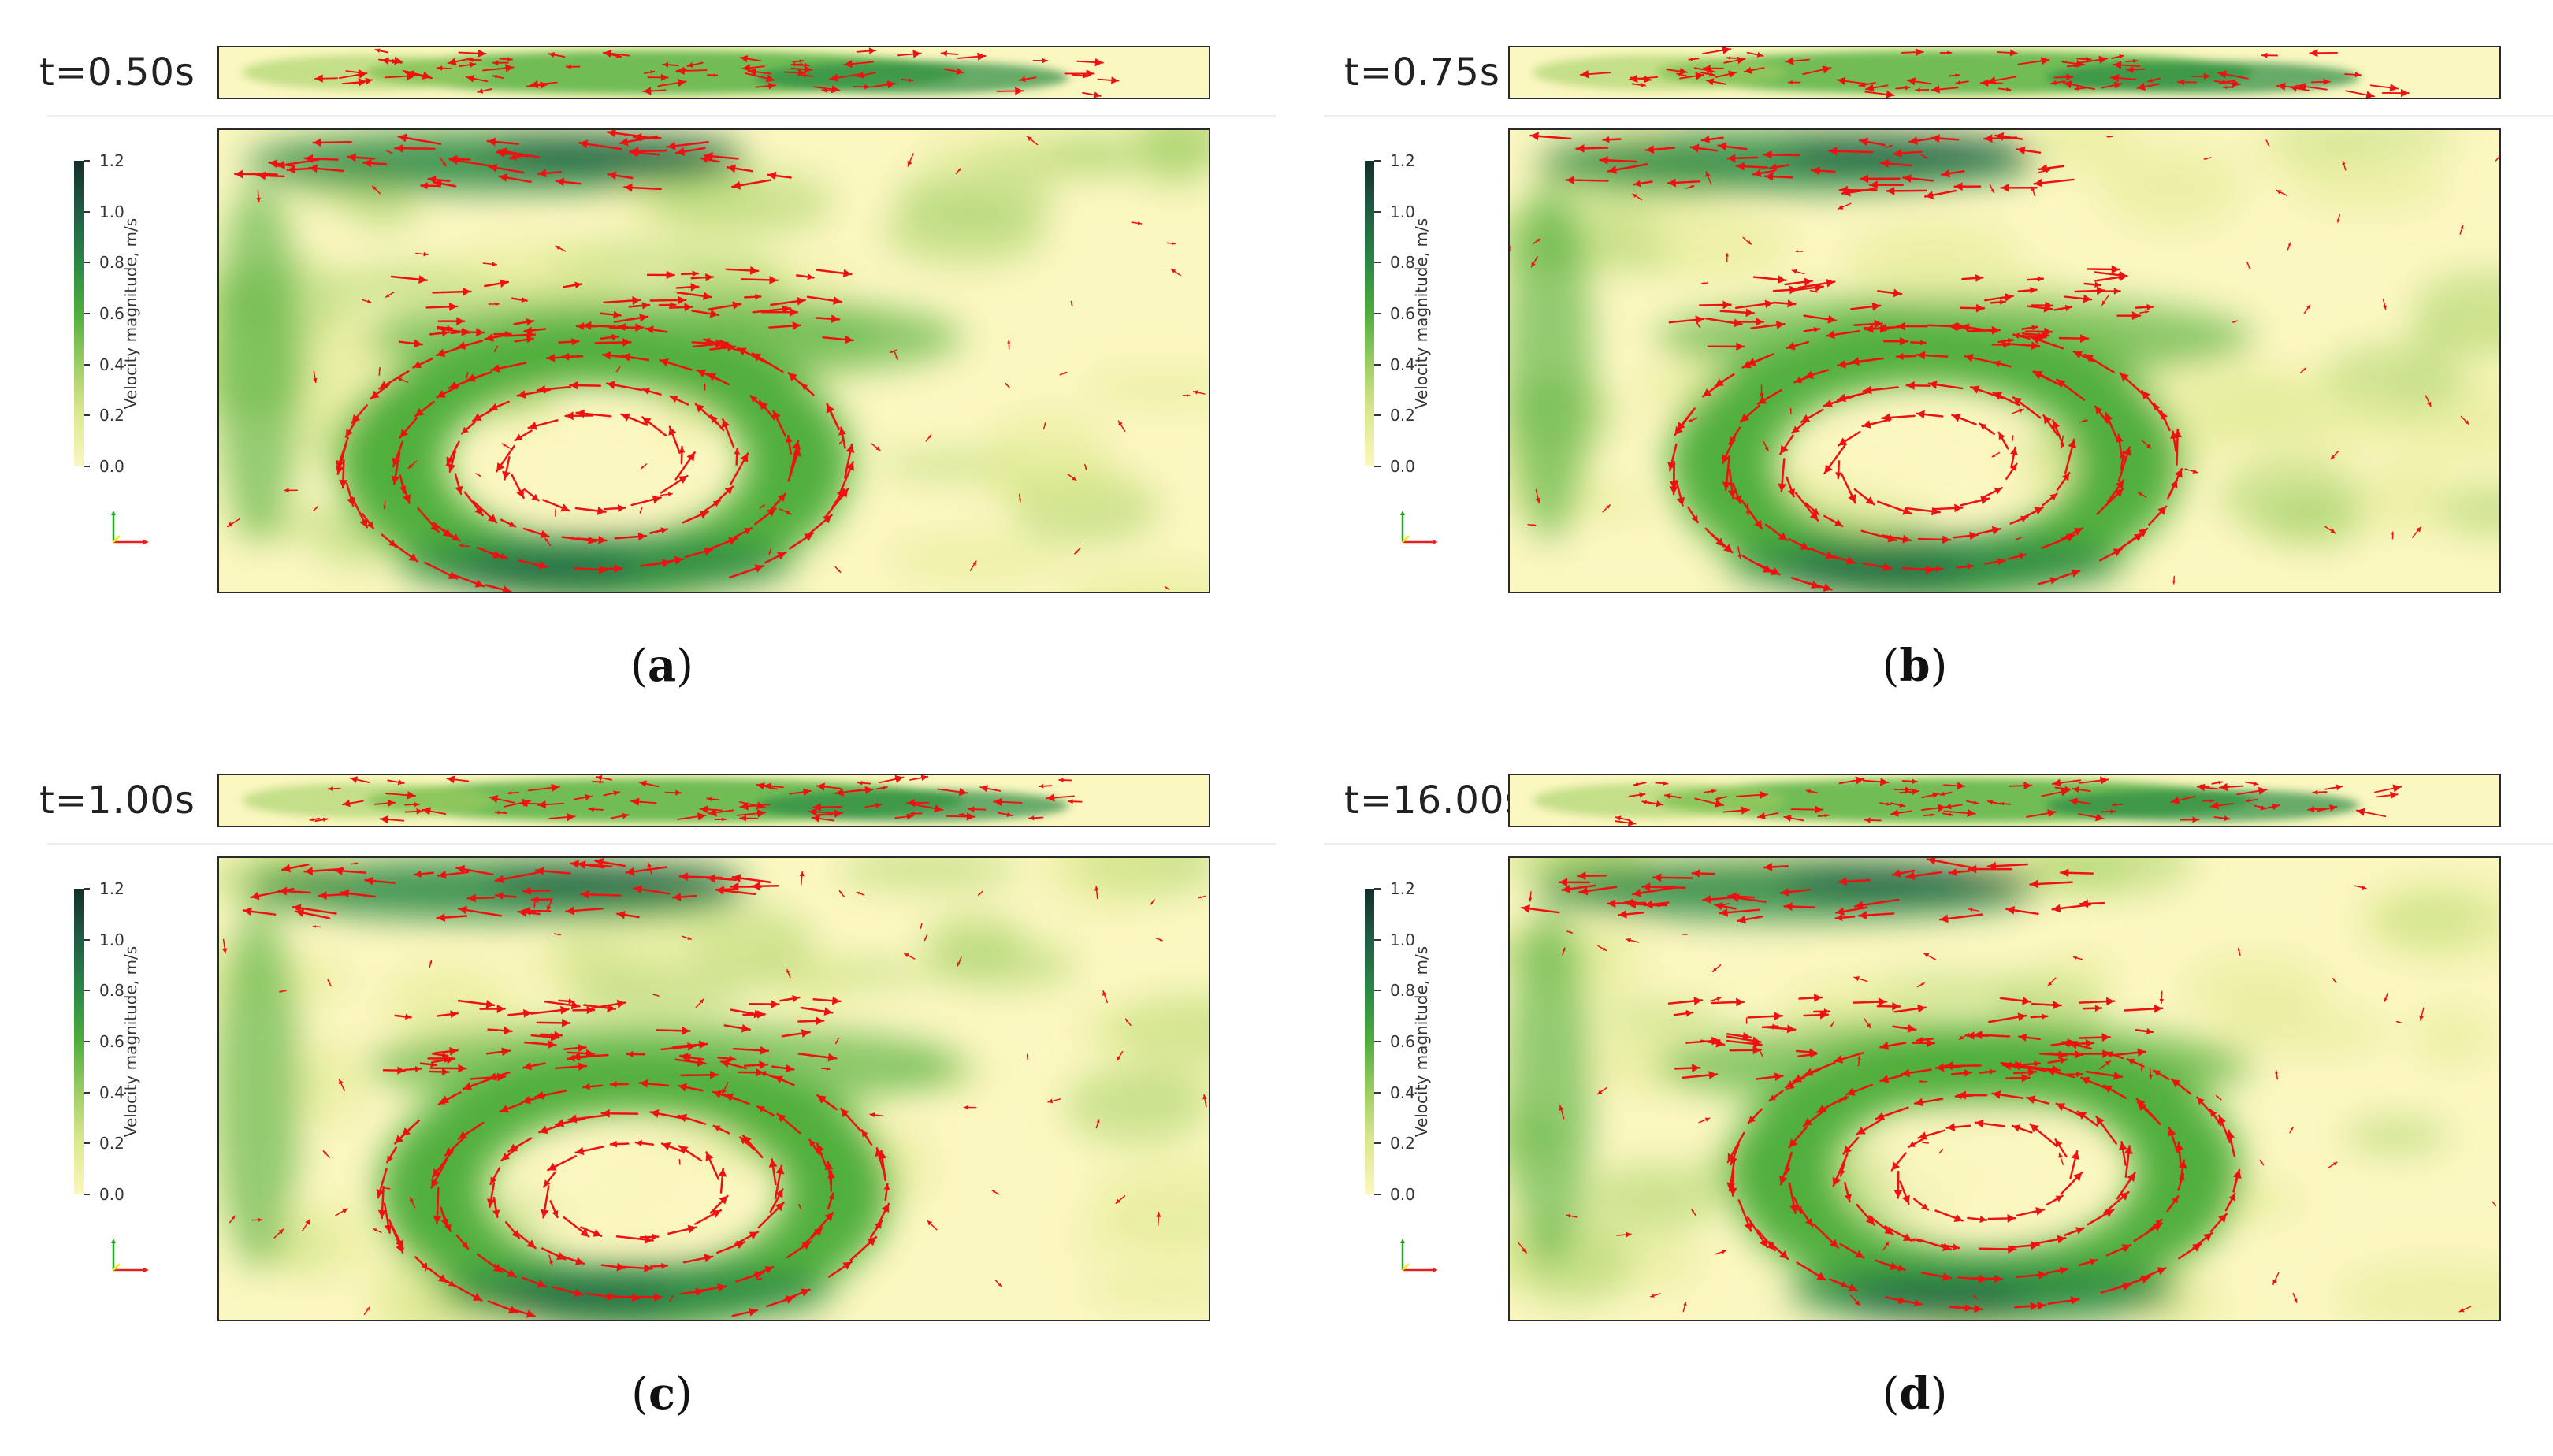 This screenshot has width=2553, height=1456. What do you see at coordinates (1370, 313) in the screenshot?
I see `colorbar` at bounding box center [1370, 313].